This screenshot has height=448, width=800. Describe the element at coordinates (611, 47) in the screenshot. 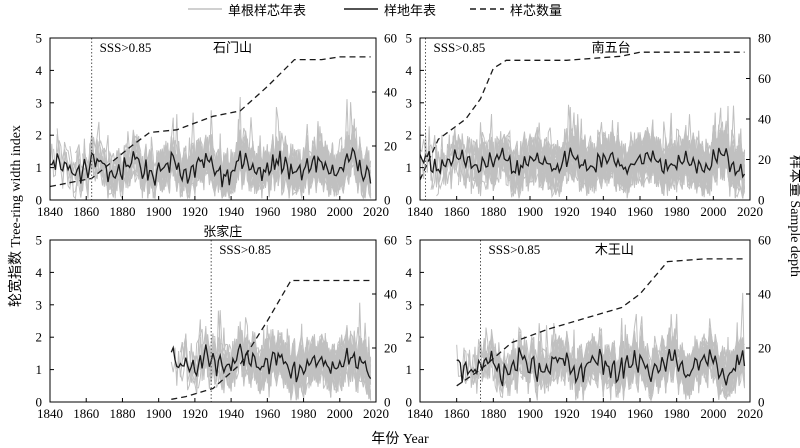

I see `panel-title: 南五台` at that location.